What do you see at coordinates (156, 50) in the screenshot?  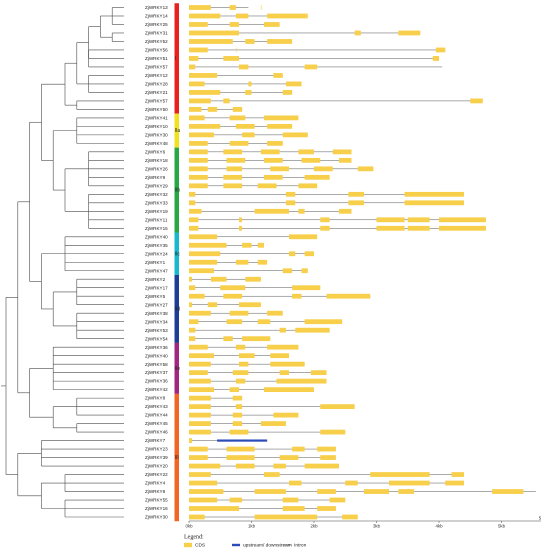 I see `gene-label: ZjWRKY56` at bounding box center [156, 50].